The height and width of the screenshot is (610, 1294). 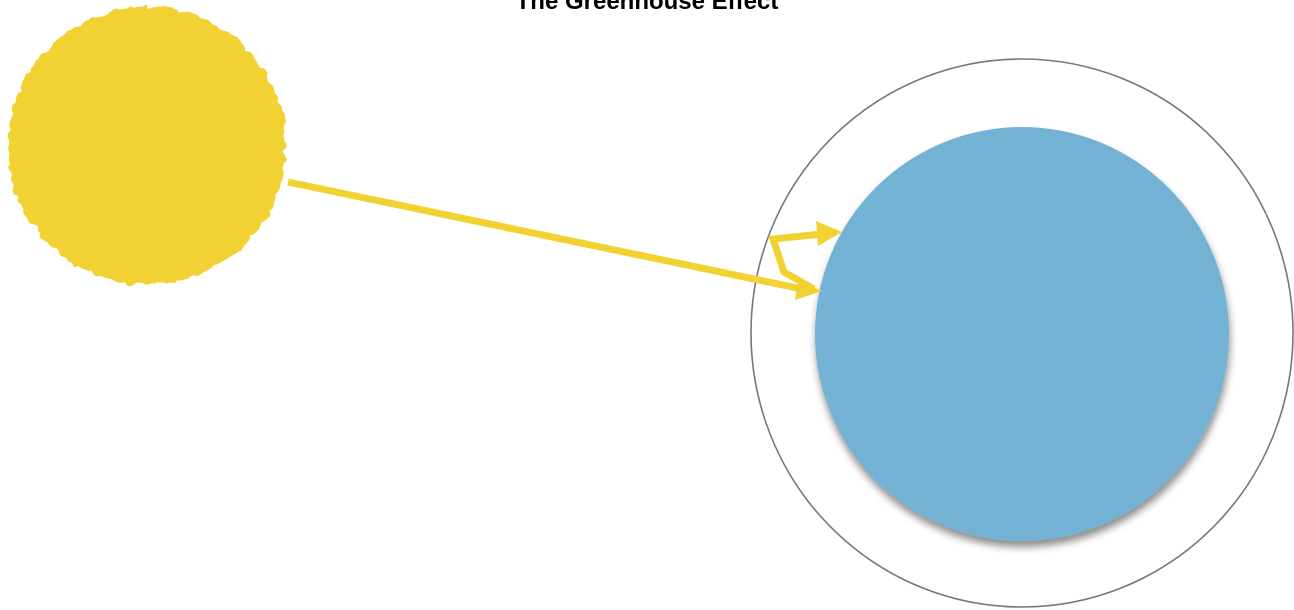 What do you see at coordinates (545, 235) in the screenshot?
I see `incoming-radiation-arrow` at bounding box center [545, 235].